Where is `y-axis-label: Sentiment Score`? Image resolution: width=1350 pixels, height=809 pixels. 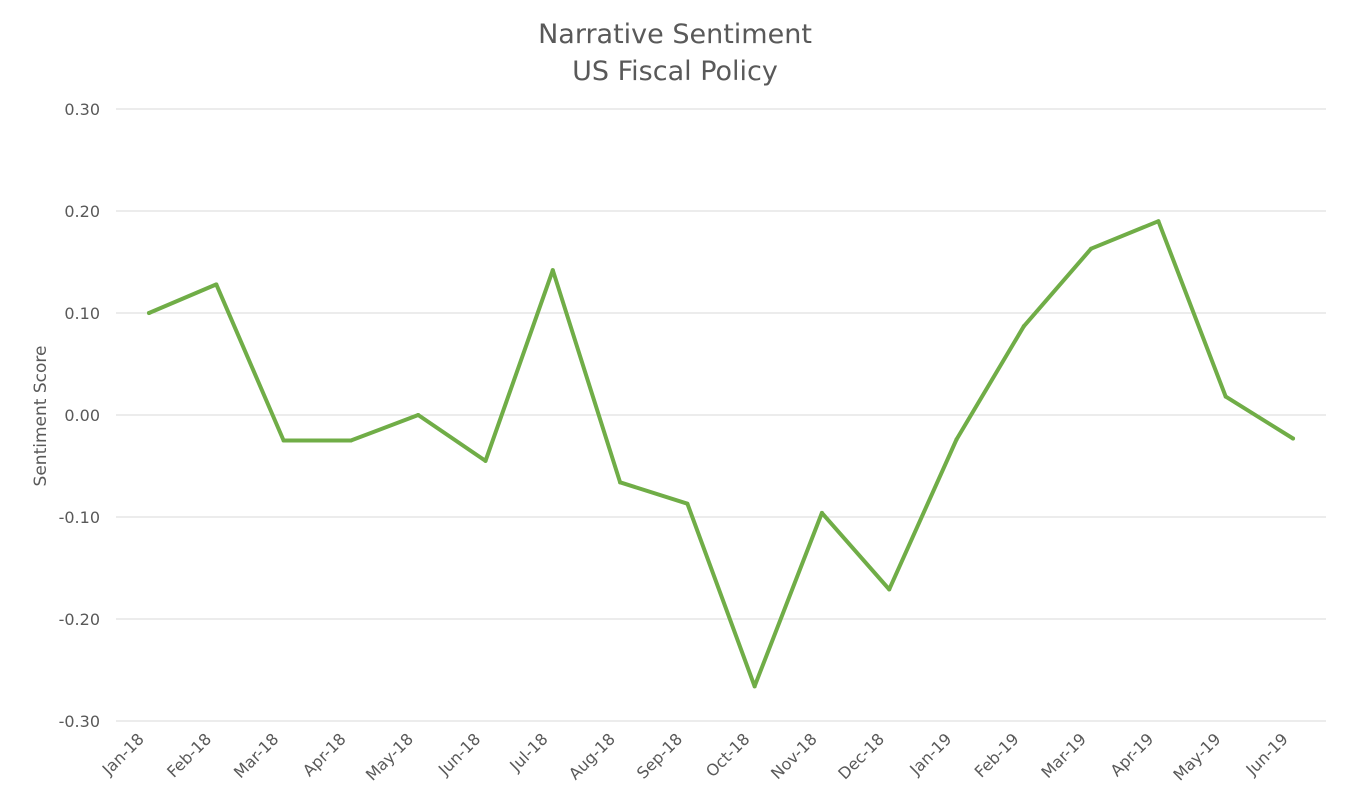
y-axis-label: Sentiment Score is located at coordinates (41, 416).